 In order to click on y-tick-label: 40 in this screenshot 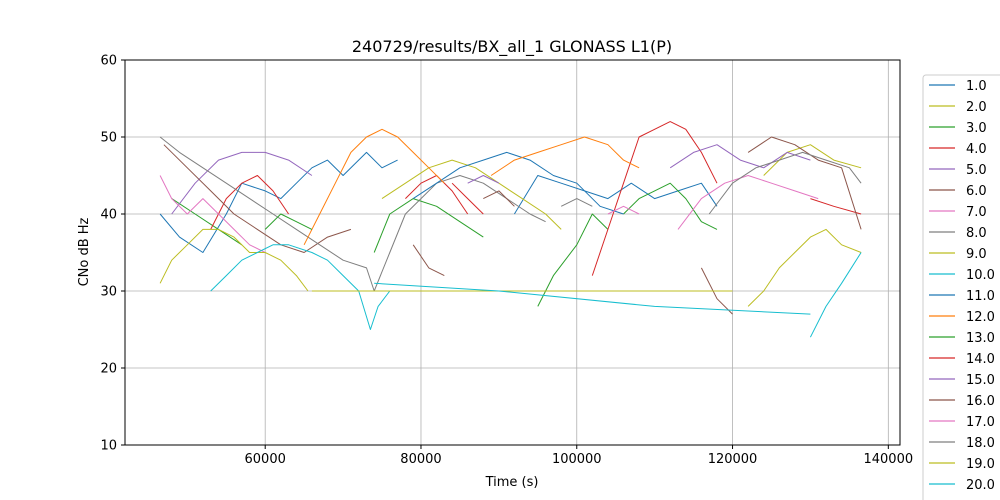, I will do `click(108, 215)`.